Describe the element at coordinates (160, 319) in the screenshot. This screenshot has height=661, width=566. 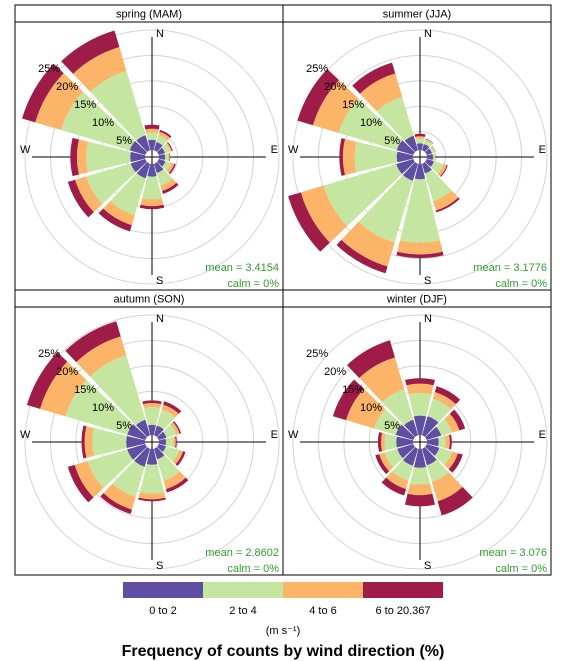
I see `direction-label-n: N` at that location.